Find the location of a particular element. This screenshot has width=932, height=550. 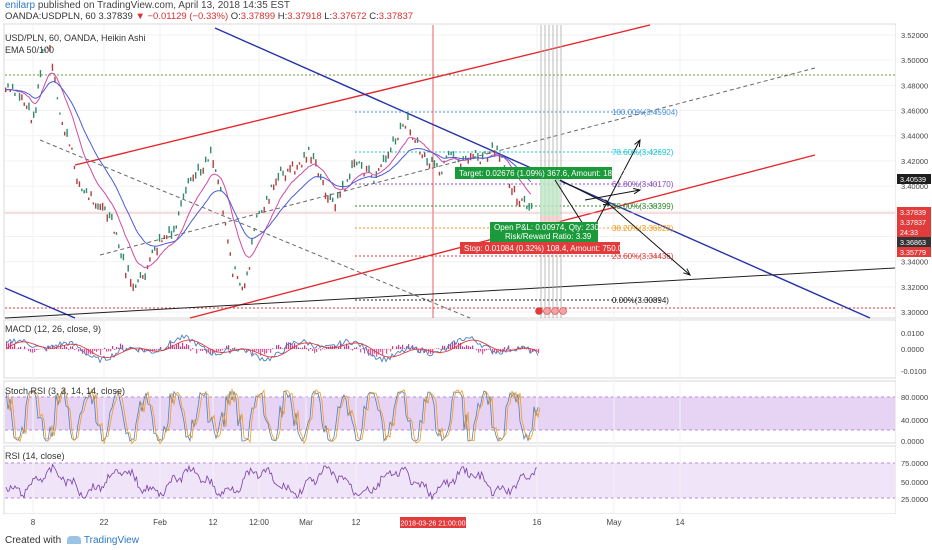

rsi-tick-label: 25.0000 is located at coordinates (914, 499).